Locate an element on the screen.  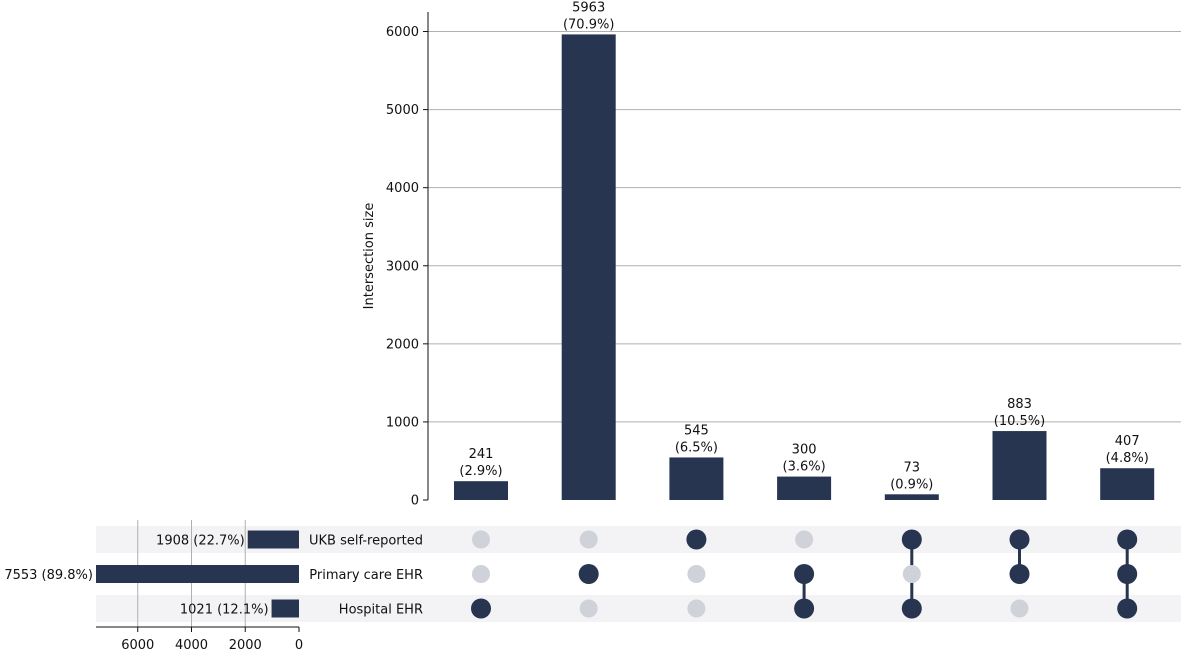
set-size-label: 7553 (89.8%) is located at coordinates (48, 575).